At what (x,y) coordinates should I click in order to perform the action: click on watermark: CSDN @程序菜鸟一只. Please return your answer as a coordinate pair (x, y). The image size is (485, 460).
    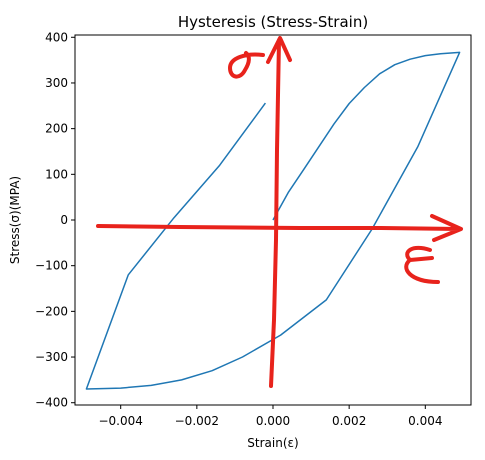
    Looking at the image, I should click on (399, 440).